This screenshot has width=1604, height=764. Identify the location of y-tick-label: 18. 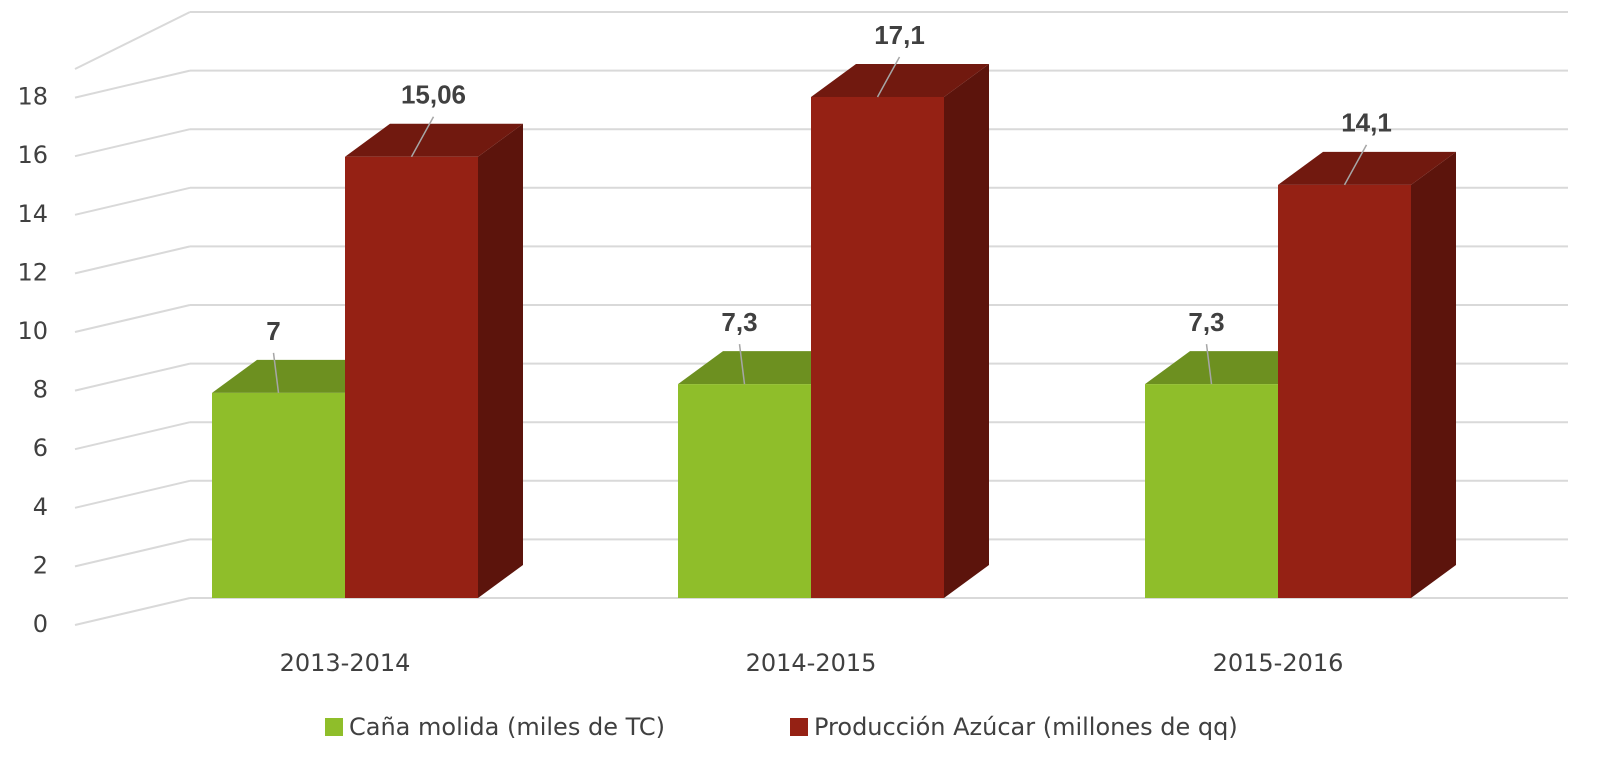
(32, 97).